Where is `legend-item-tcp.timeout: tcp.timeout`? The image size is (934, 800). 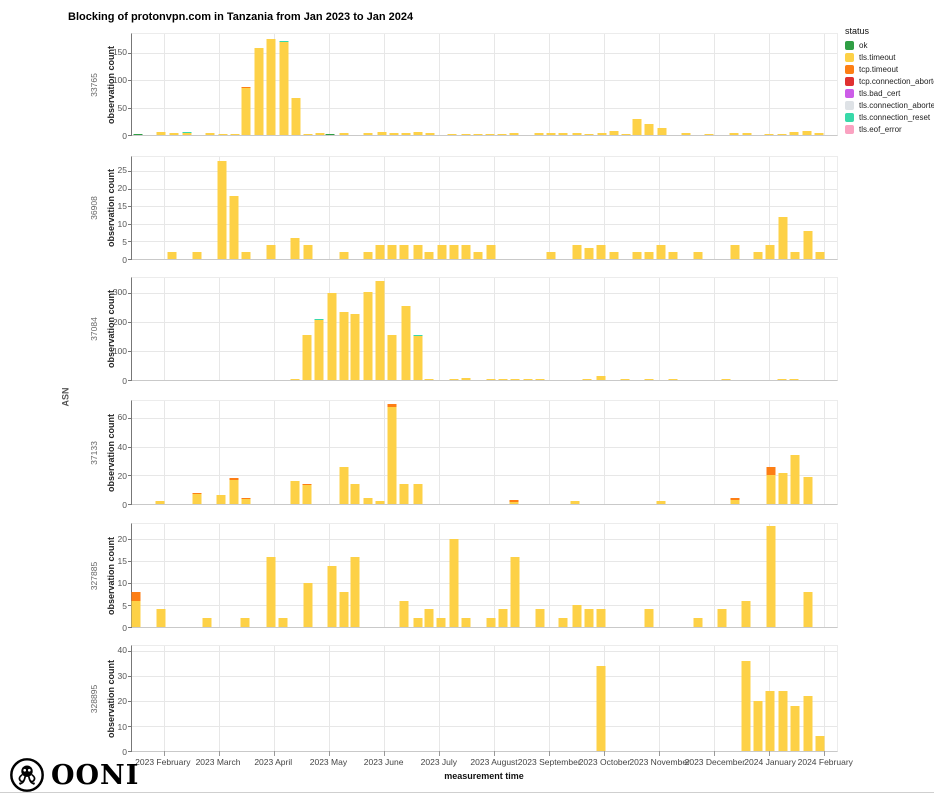
legend-item-tcp.timeout: tcp.timeout is located at coordinates (889, 69).